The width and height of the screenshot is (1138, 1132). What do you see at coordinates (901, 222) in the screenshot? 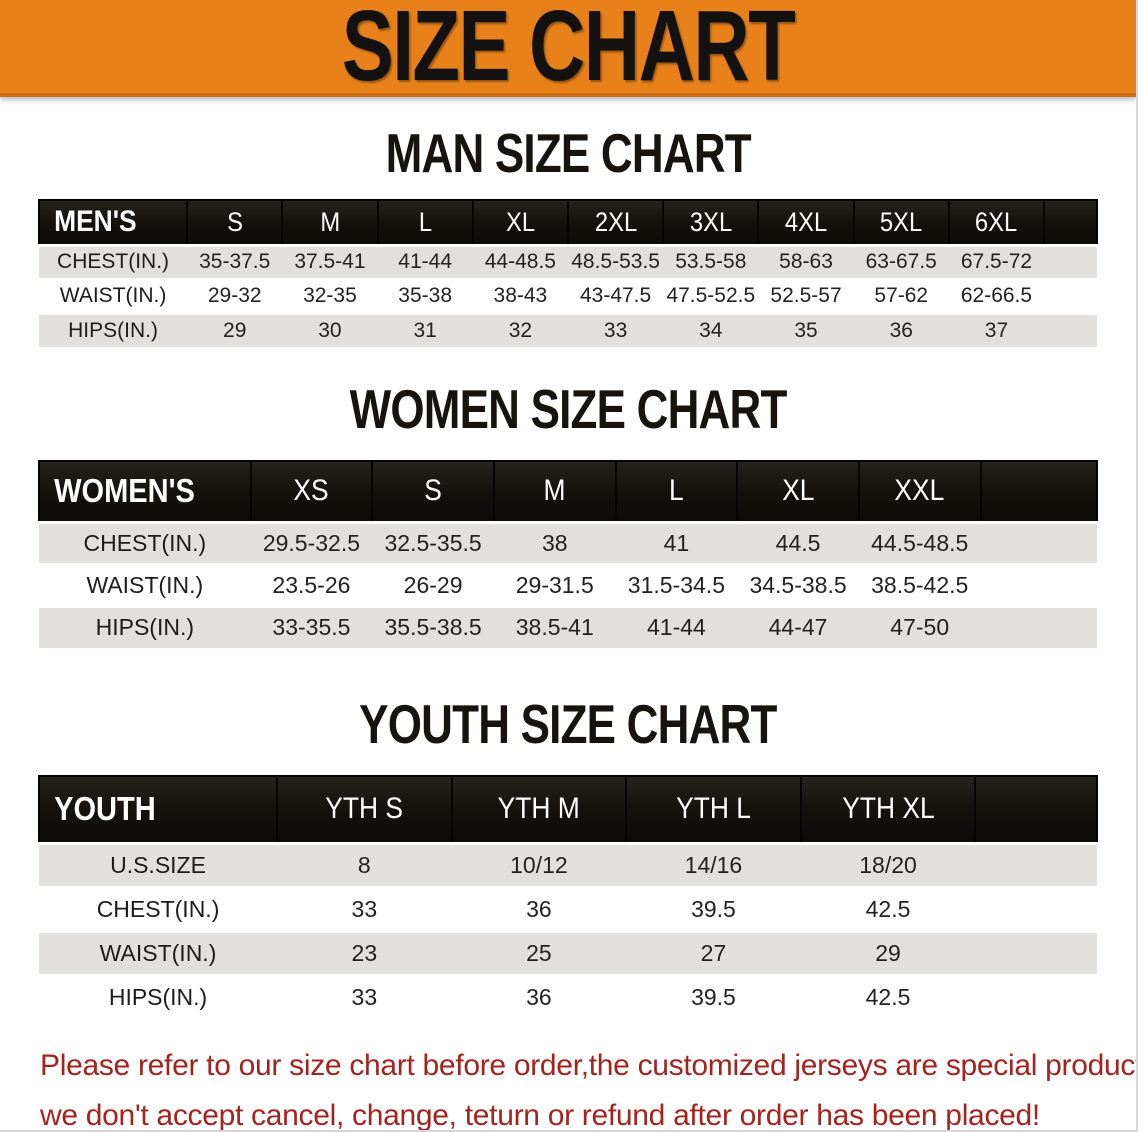
I see `column-header: 5XL` at bounding box center [901, 222].